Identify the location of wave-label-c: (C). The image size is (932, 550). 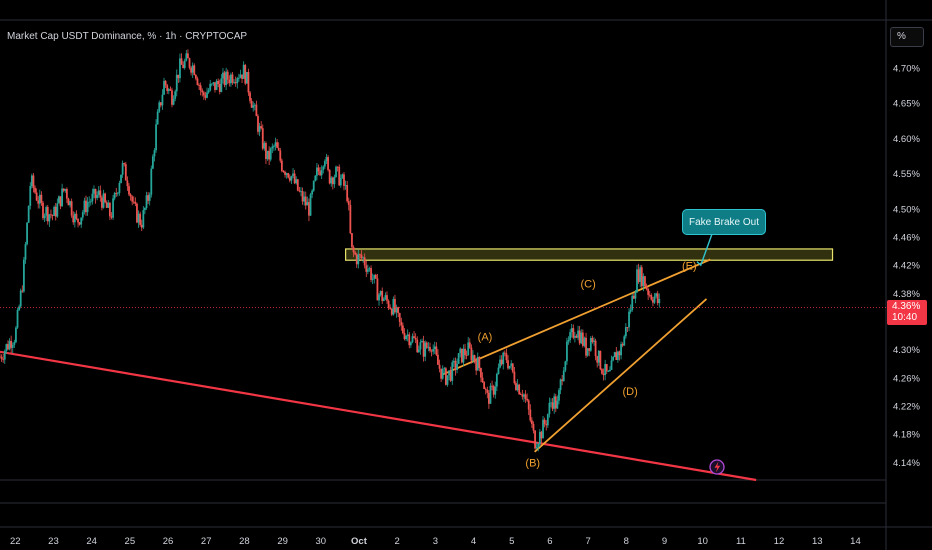
(587, 285).